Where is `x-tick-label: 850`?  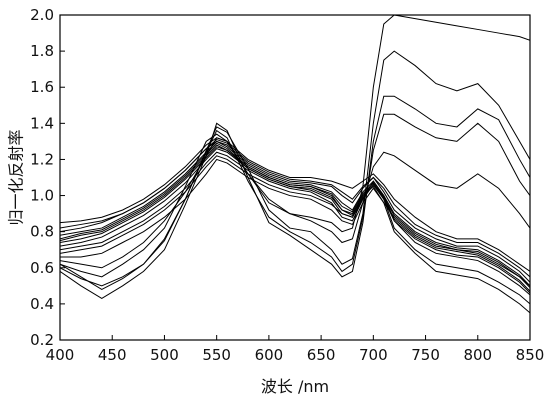
x-tick-label: 850 is located at coordinates (530, 355).